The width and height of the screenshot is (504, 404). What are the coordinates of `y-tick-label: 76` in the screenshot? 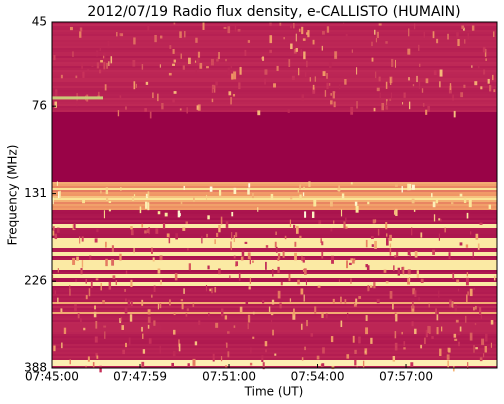 It's located at (39, 106).